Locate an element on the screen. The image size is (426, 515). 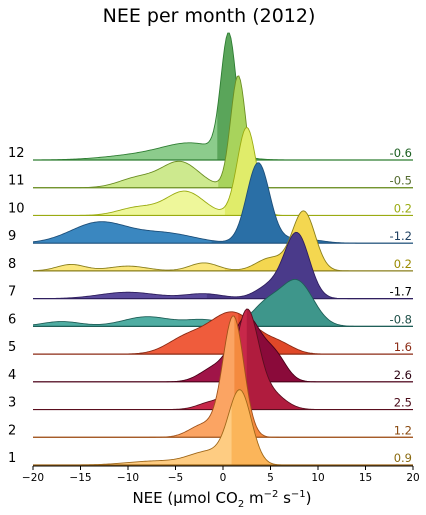
x-tick-label: 5 is located at coordinates (270, 478).